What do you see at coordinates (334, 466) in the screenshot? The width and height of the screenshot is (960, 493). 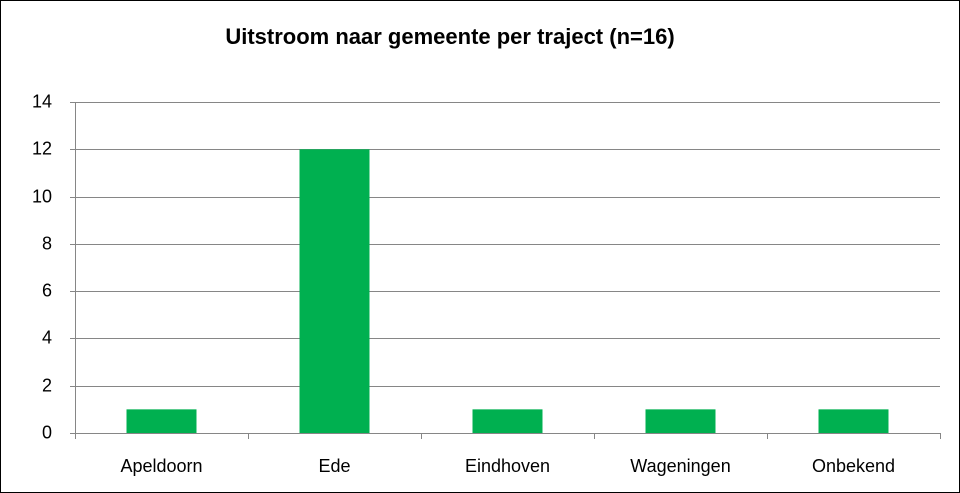 I see `x-tick-label: Ede` at bounding box center [334, 466].